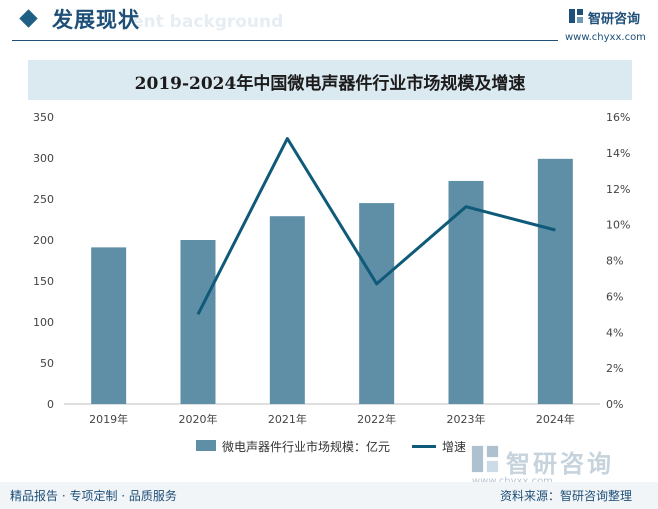 The height and width of the screenshot is (509, 658). Describe the element at coordinates (466, 419) in the screenshot. I see `x-tick-label: 2023年` at that location.